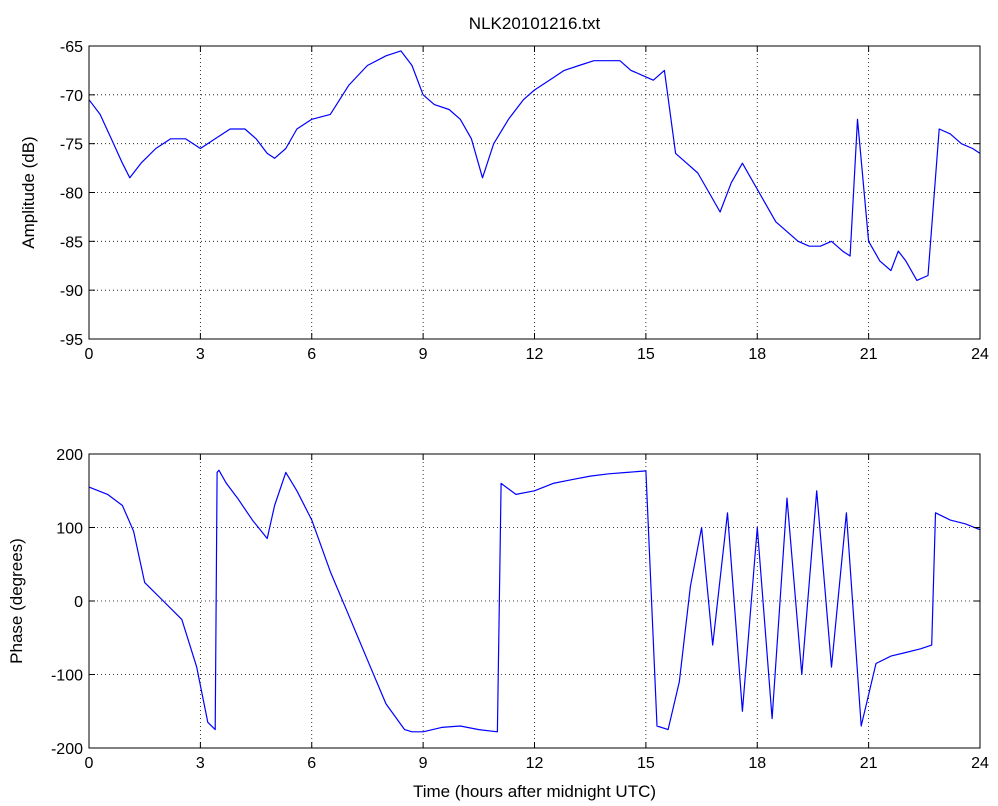 This screenshot has width=998, height=806. I want to click on y-tick-label: -200, so click(67, 749).